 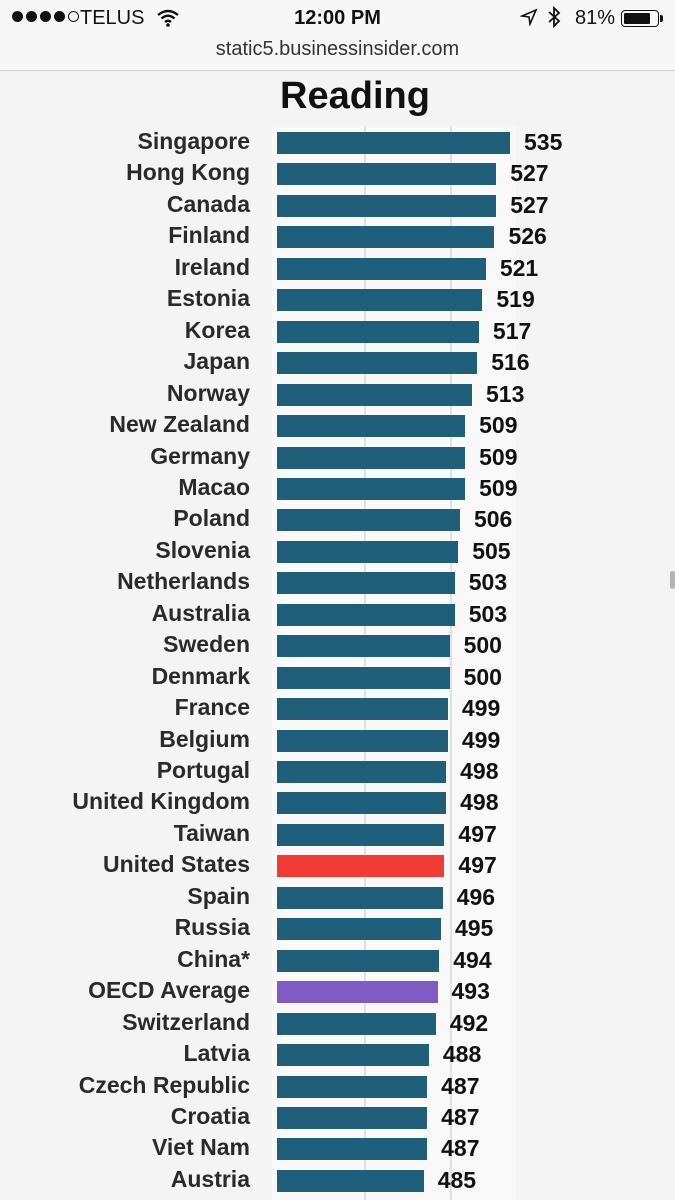 I want to click on country-label: Spain, so click(x=218, y=895).